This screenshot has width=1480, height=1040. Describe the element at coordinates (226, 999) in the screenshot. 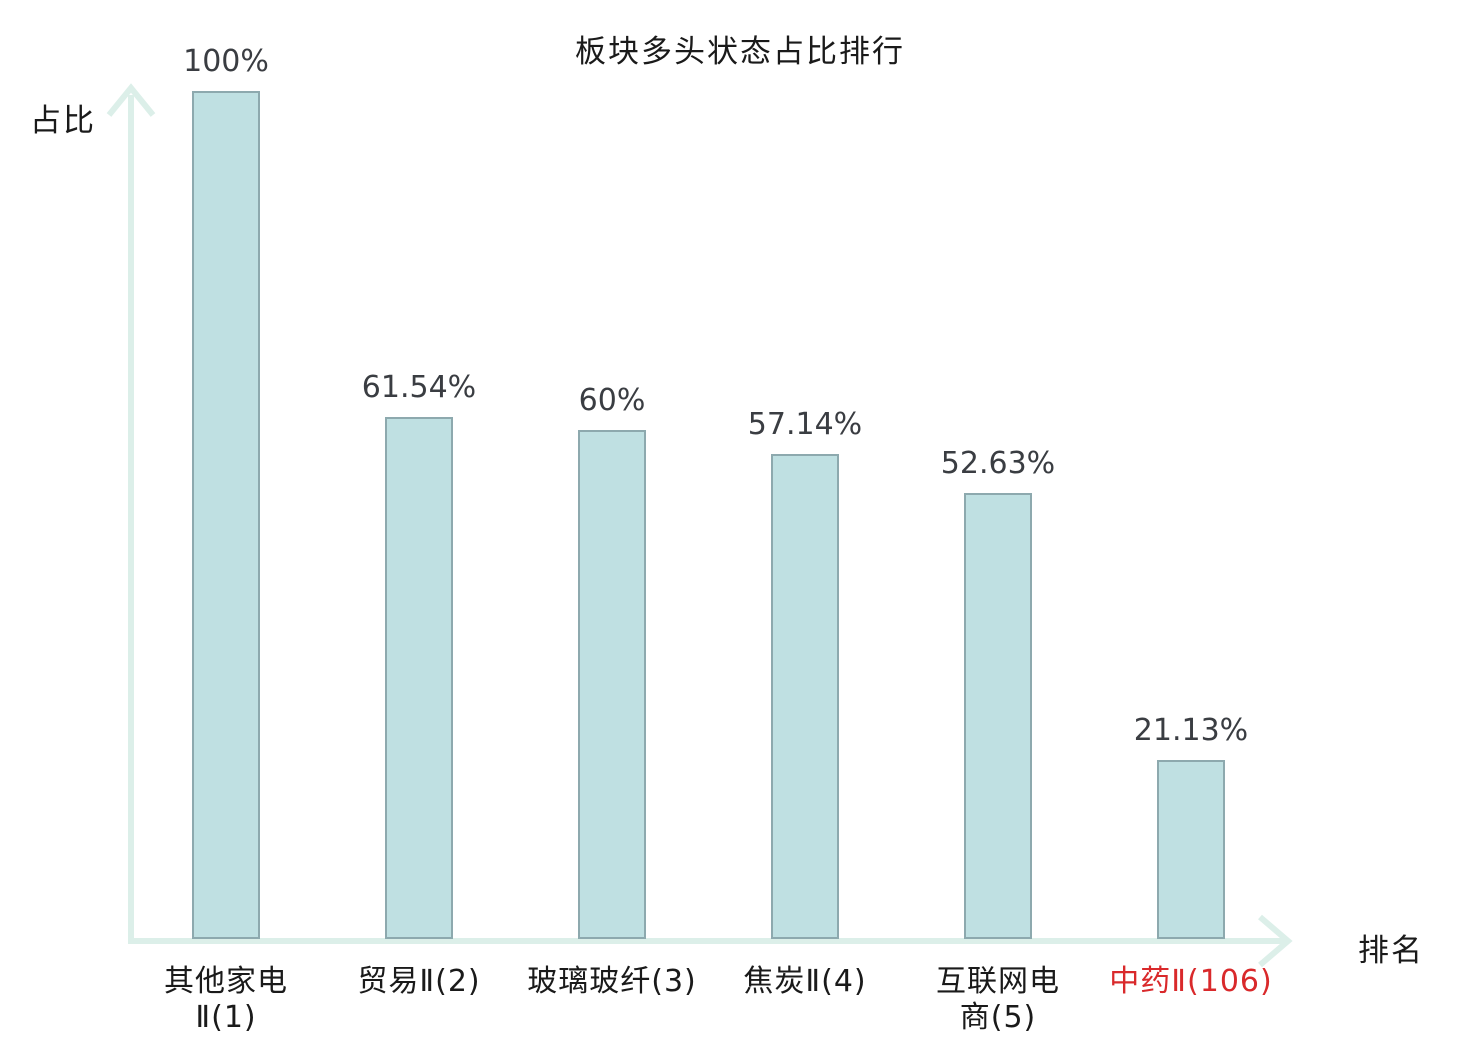

I see `bar-category-label: 其他家电 Ⅱ(1)` at that location.